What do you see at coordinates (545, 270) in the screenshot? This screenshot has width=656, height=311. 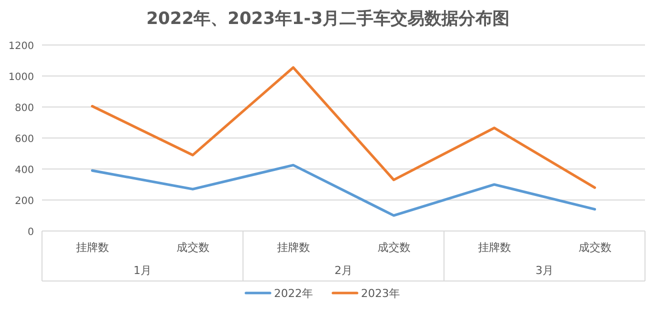 I see `text: 3月` at bounding box center [545, 270].